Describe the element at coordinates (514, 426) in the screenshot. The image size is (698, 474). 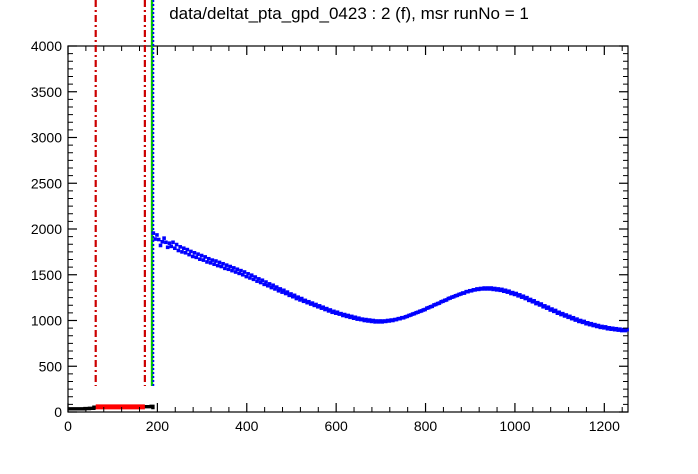
I see `x-tick-label: 1000` at that location.